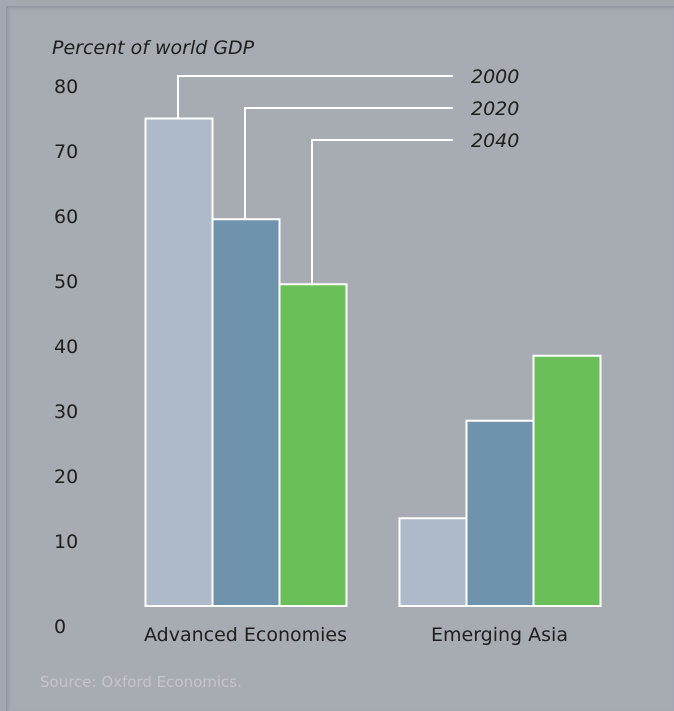 The height and width of the screenshot is (711, 674). I want to click on legend-label: 2000, so click(495, 77).